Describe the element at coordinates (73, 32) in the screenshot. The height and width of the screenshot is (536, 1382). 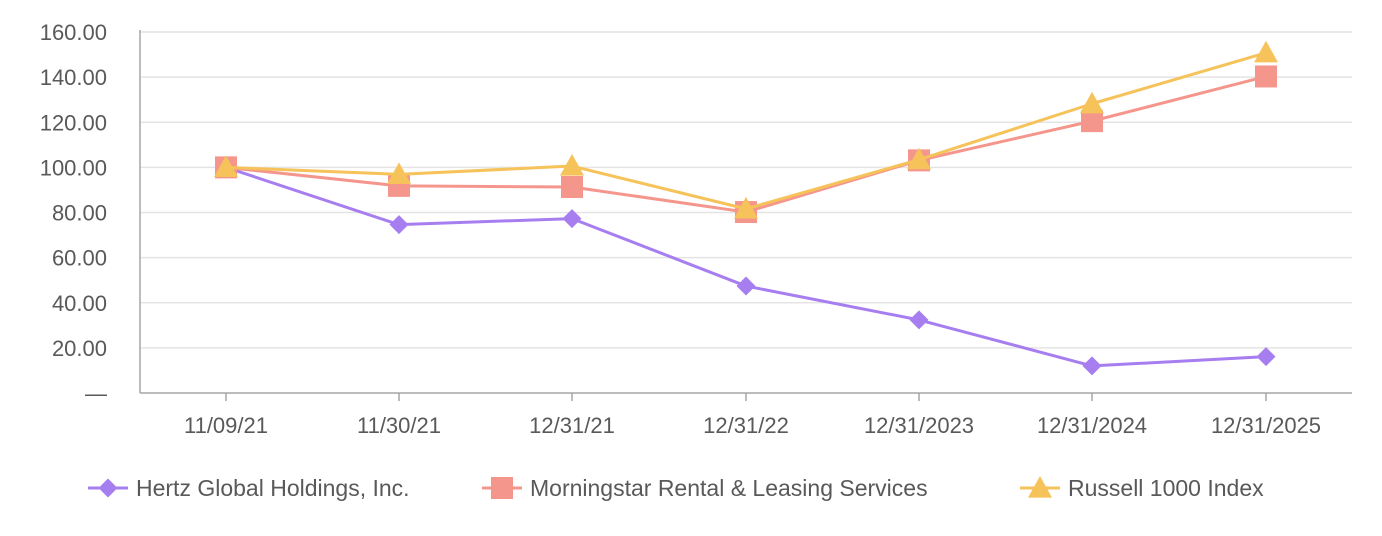
I see `y-tick-label: 160.00` at that location.